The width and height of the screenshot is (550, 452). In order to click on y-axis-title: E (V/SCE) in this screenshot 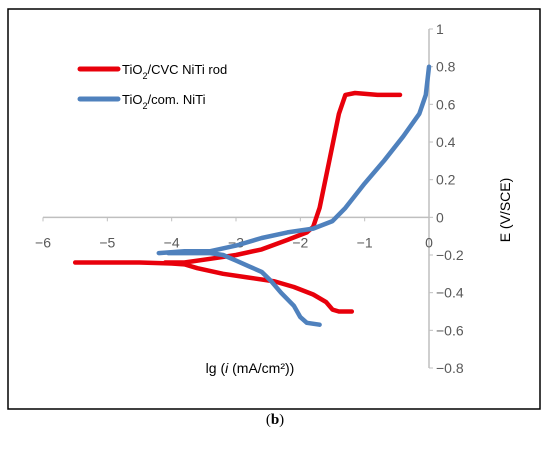, I will do `click(505, 210)`.